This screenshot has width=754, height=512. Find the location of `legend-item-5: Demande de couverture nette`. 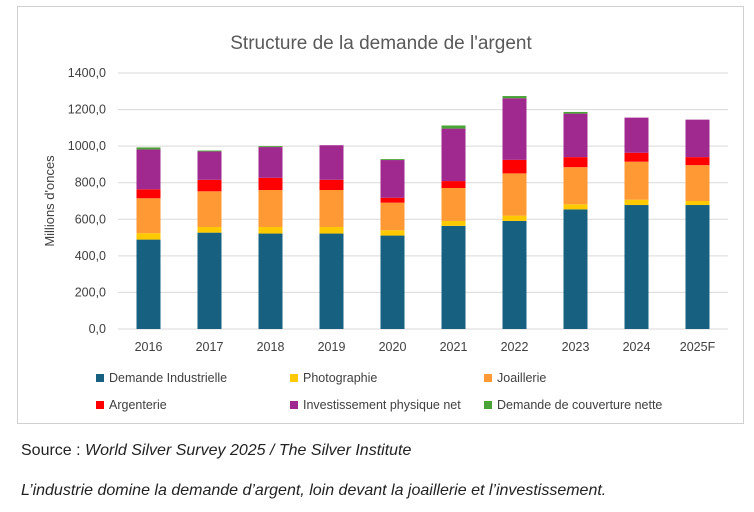

legend-item-5: Demande de couverture nette is located at coordinates (573, 405).